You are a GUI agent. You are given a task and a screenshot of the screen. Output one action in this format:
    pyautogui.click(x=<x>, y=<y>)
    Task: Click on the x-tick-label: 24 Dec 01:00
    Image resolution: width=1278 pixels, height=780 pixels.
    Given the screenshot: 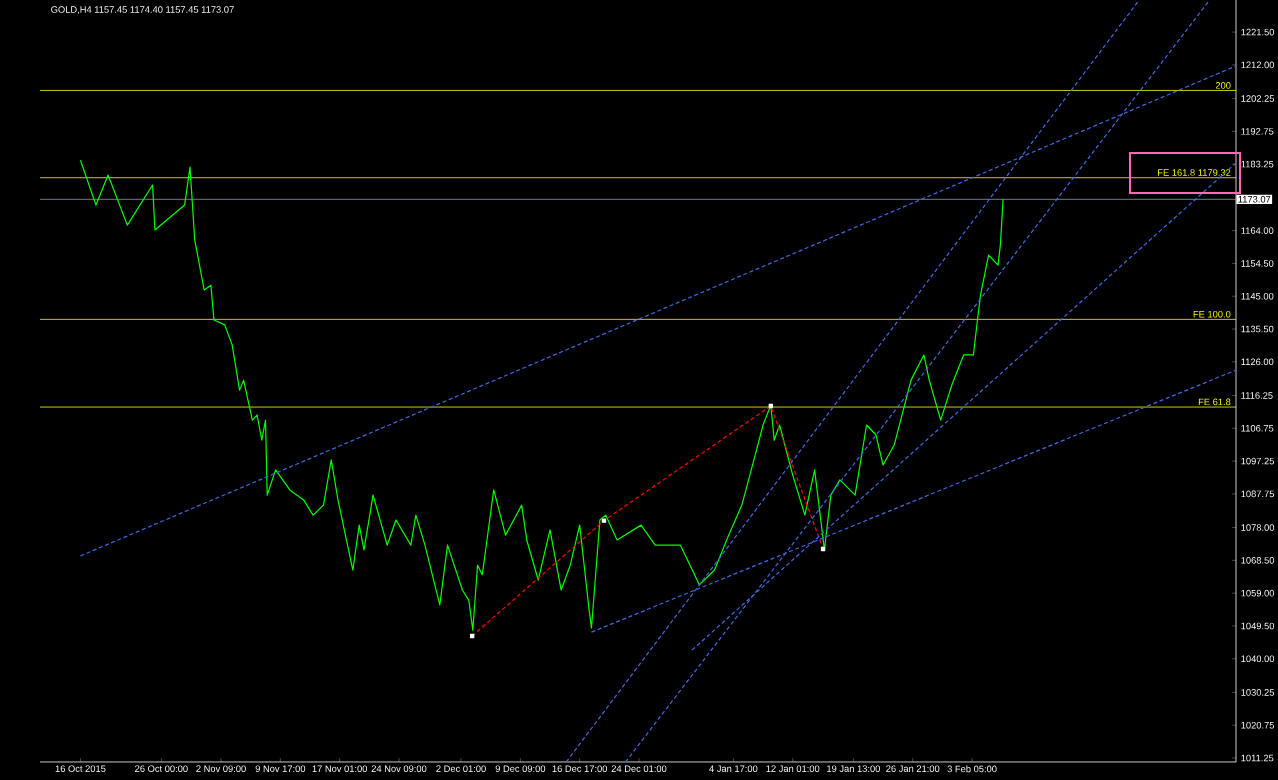 What is the action you would take?
    pyautogui.click(x=639, y=768)
    